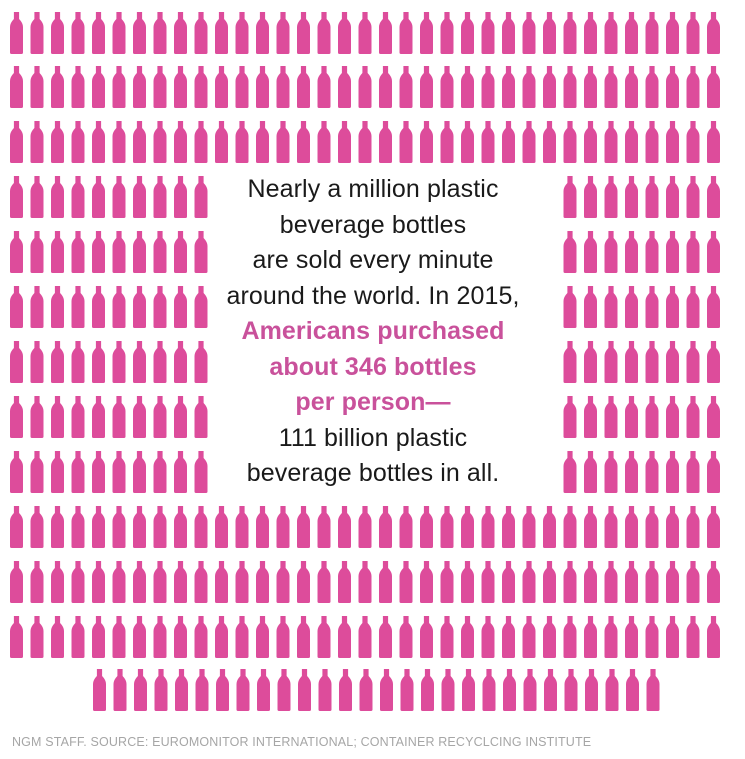  Describe the element at coordinates (373, 295) in the screenshot. I see `statement-line: around the world. In 2015,` at that location.